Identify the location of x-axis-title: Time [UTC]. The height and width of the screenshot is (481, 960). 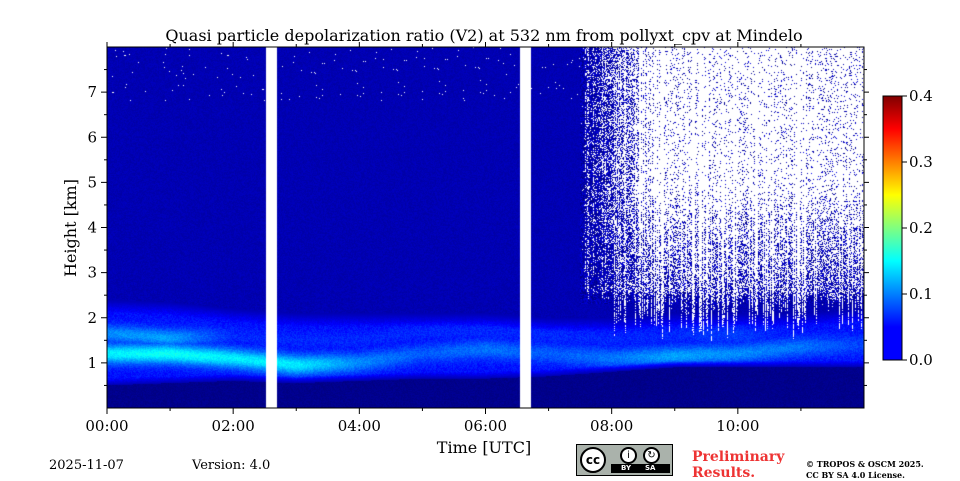
(484, 447).